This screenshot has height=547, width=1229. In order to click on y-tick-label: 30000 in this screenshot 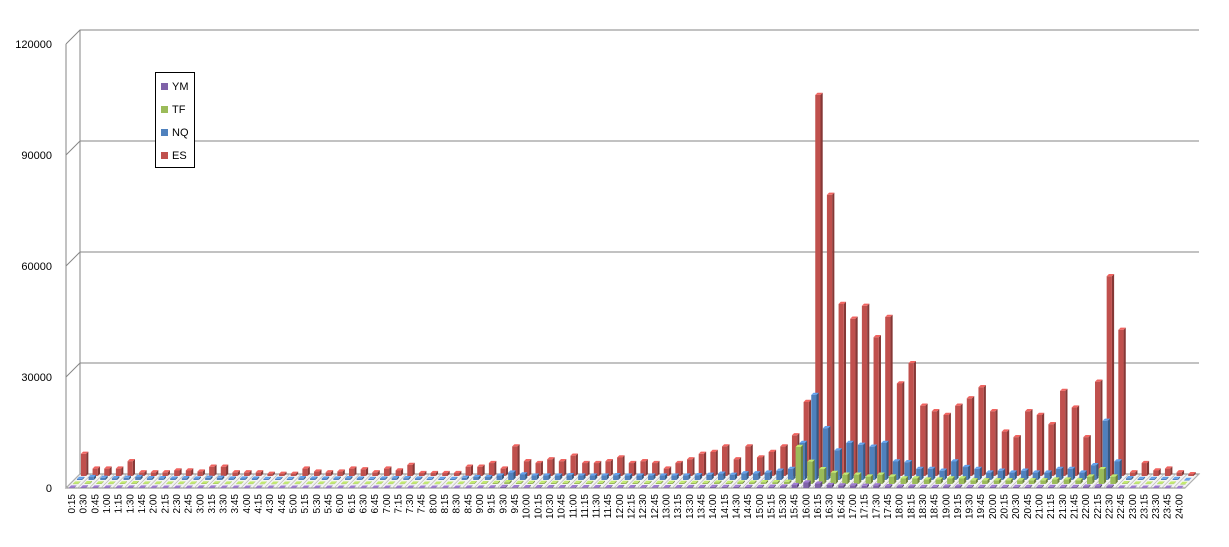, I will do `click(36, 378)`.